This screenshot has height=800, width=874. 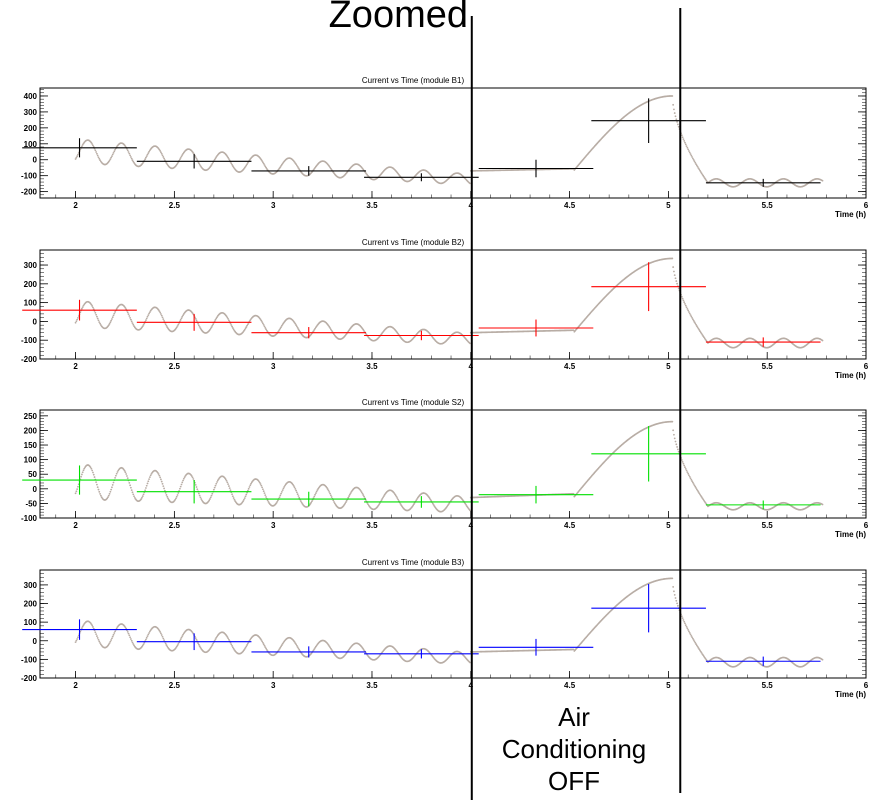 I want to click on x-tick-label: 3.5, so click(x=372, y=525).